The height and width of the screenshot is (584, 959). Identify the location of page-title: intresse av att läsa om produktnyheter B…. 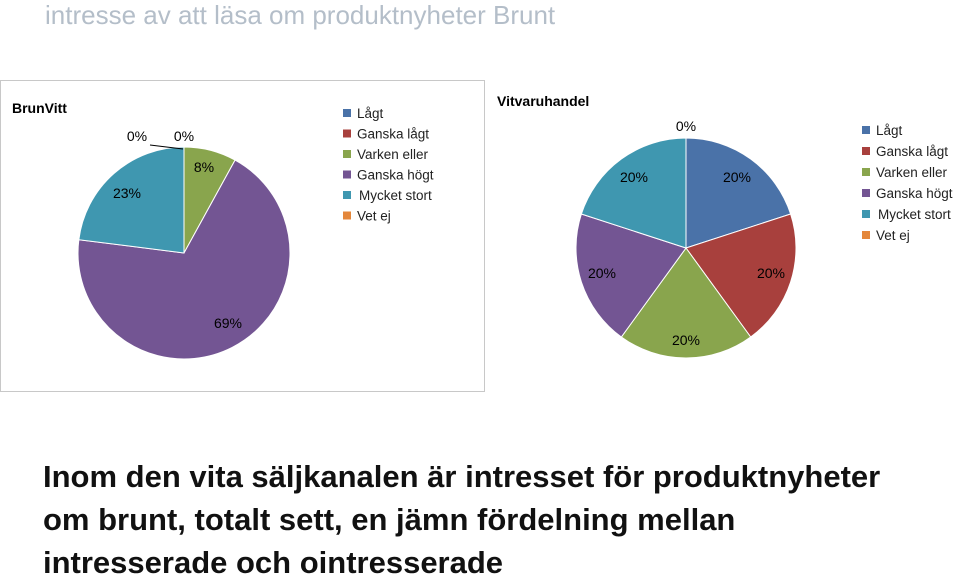
(300, 15).